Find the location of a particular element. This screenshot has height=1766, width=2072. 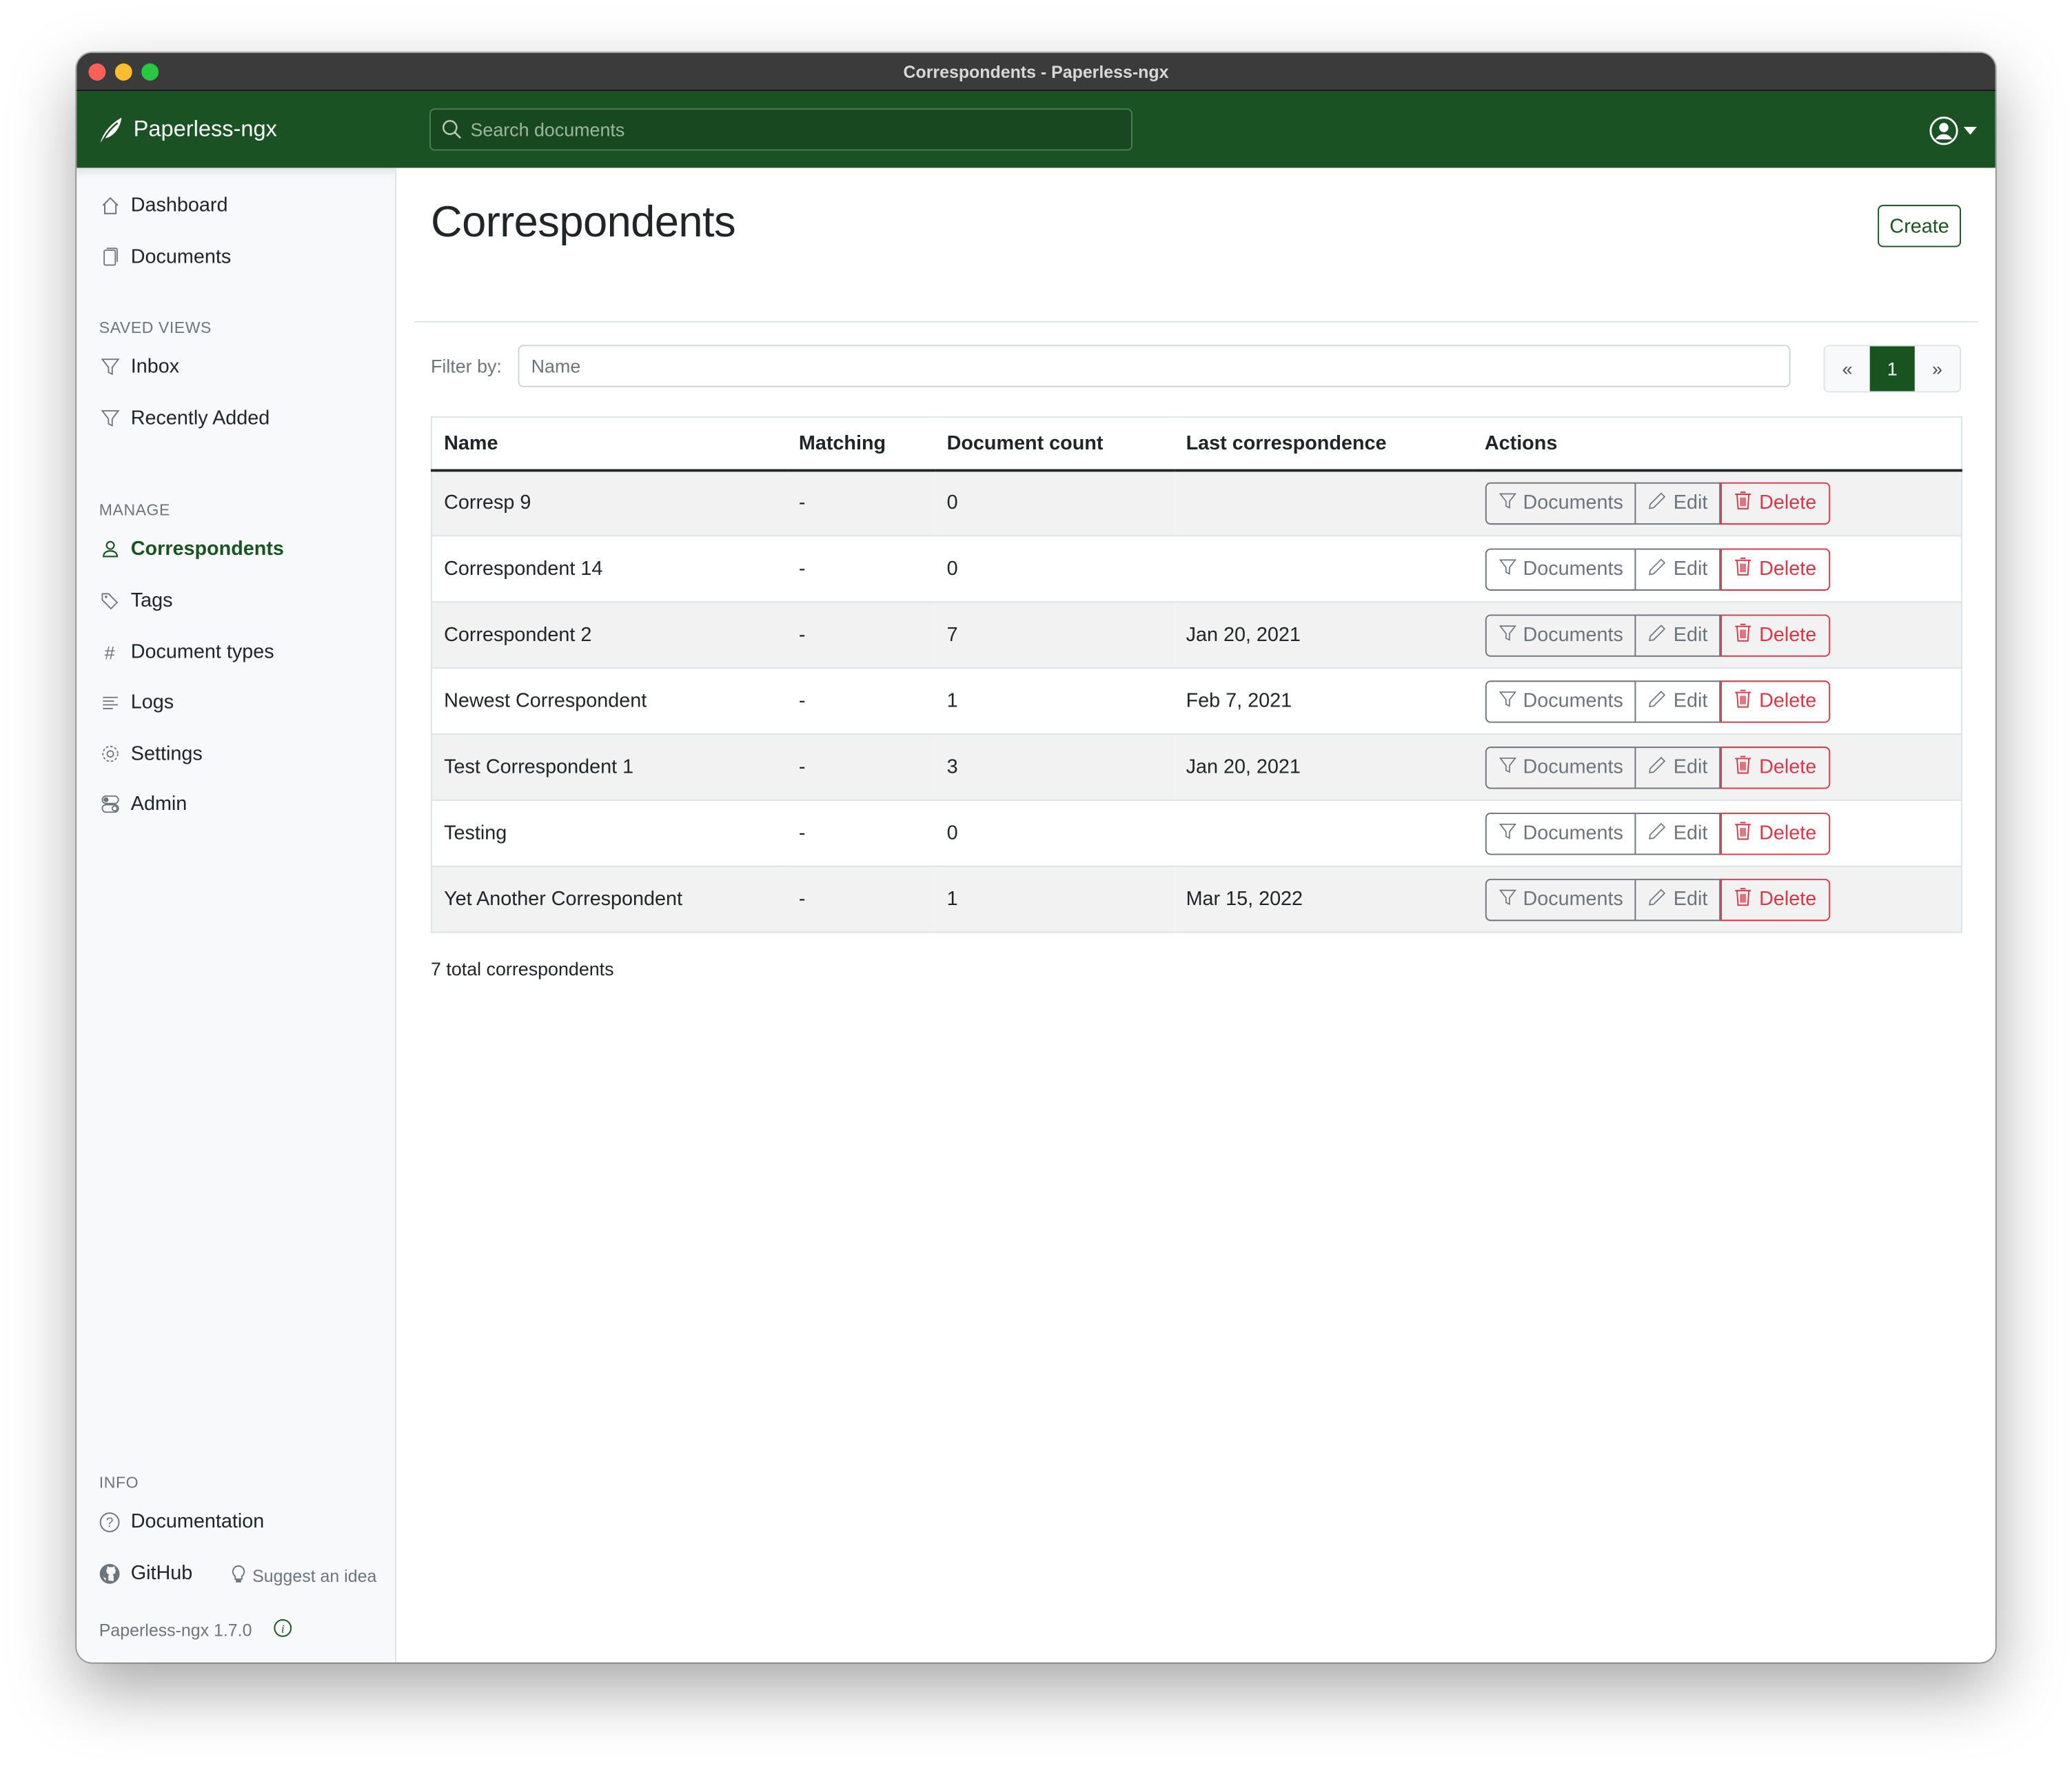

sidebar-item-correspondents: Correspondents is located at coordinates (192, 549).